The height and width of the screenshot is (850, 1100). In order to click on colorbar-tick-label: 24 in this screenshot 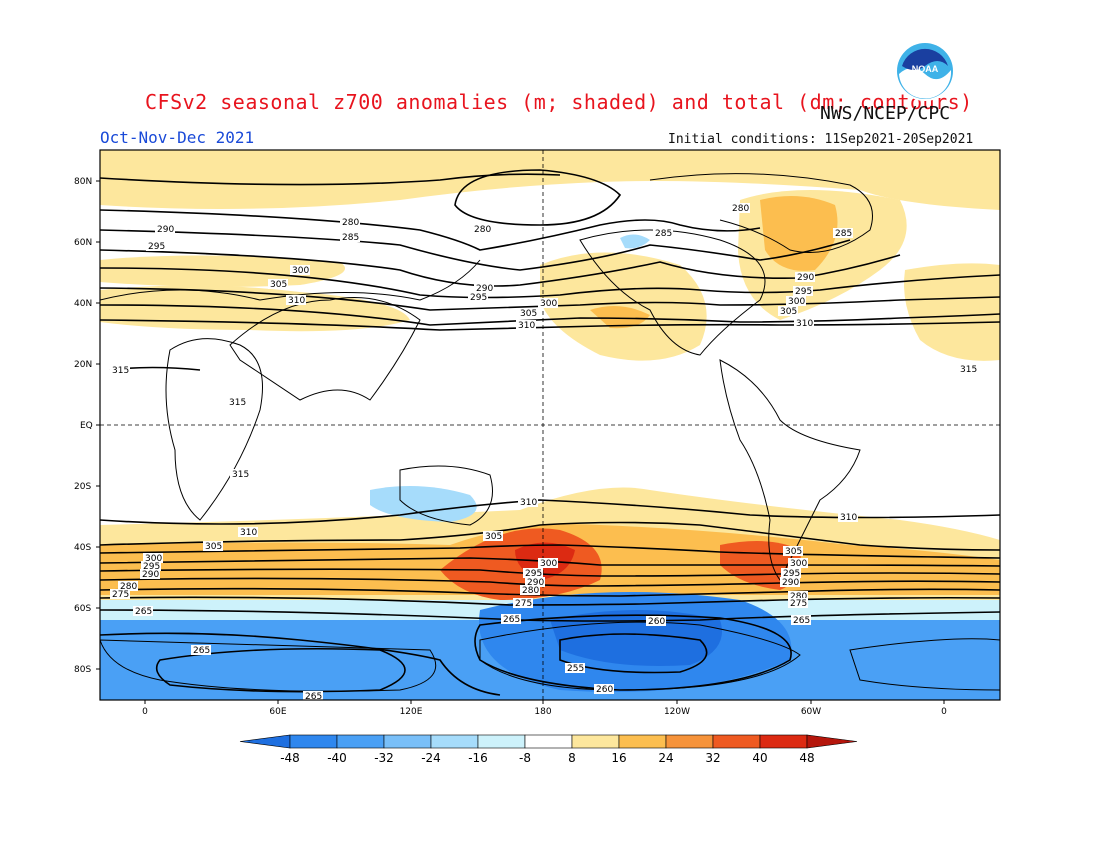, I will do `click(665, 758)`.